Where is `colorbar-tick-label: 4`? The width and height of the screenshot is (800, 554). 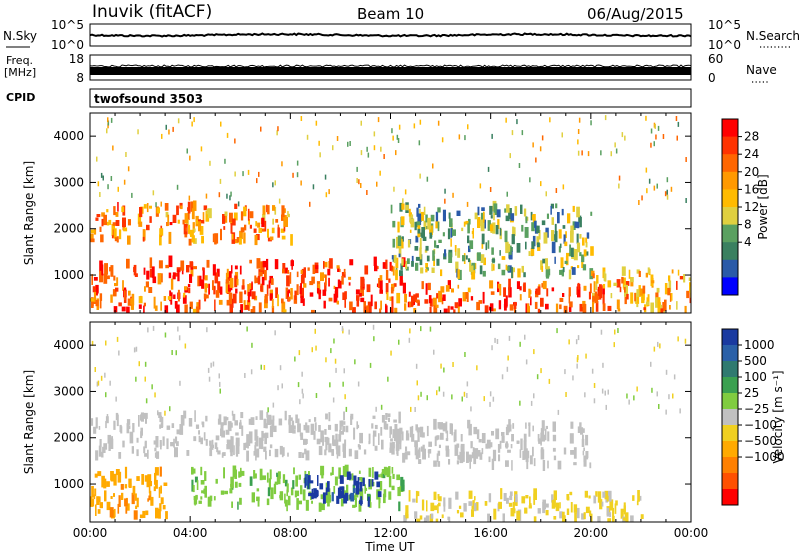 colorbar-tick-label: 4 is located at coordinates (748, 242).